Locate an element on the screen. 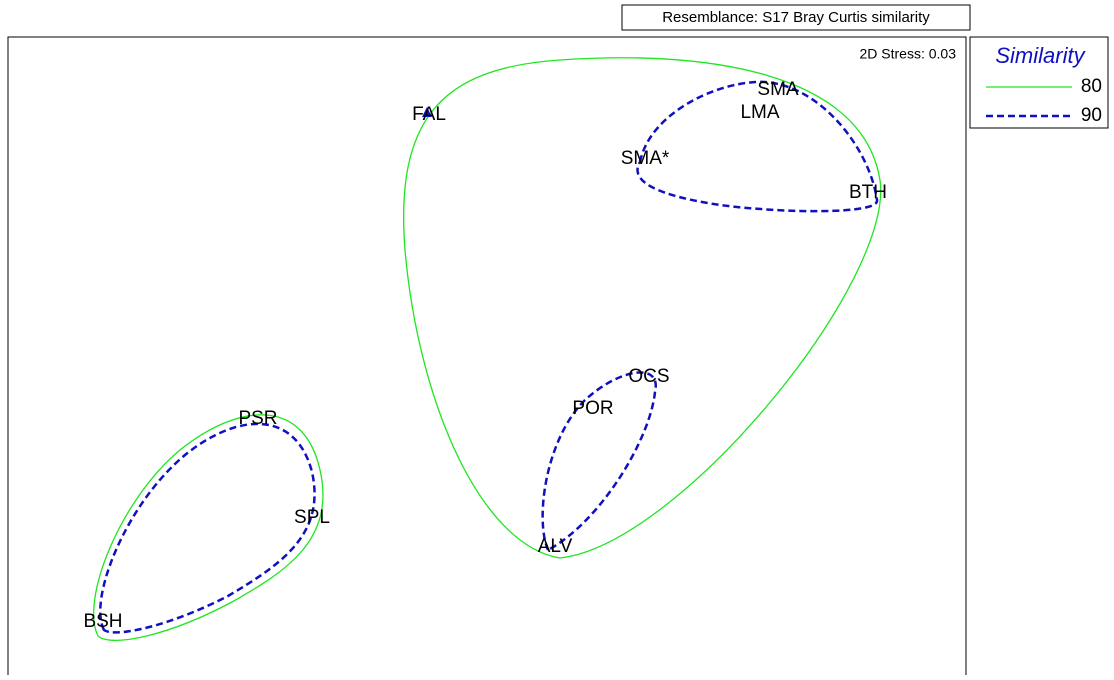 The height and width of the screenshot is (680, 1114). resemblance-label: Resemblance: S17 Bray Curtis similarity is located at coordinates (796, 17).